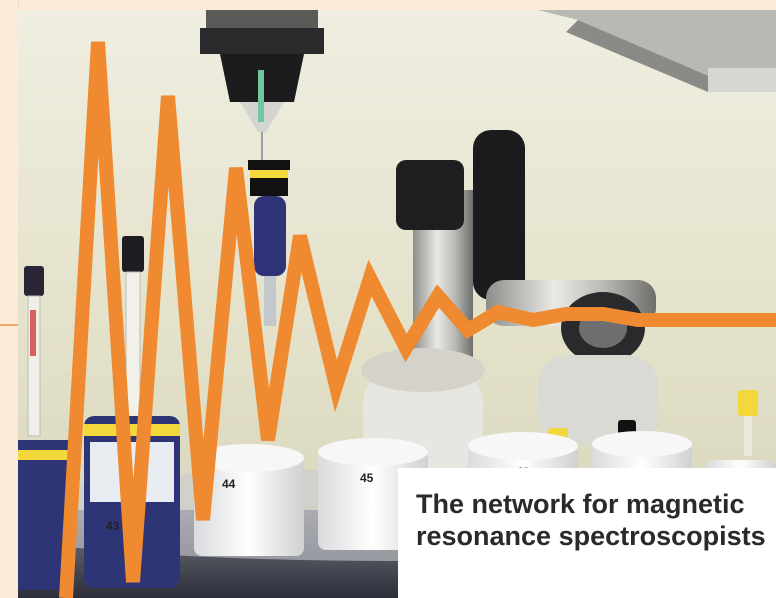 This screenshot has height=598, width=776. I want to click on spinner-holder, so click(269, 243).